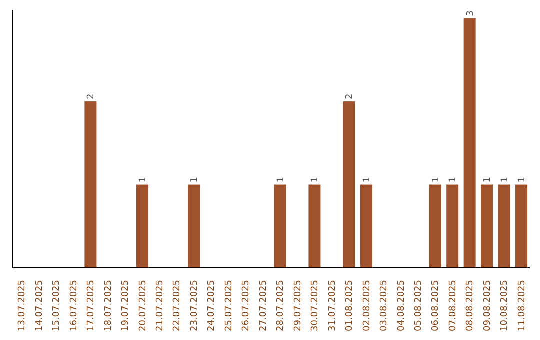 This screenshot has height=340, width=540. Describe the element at coordinates (57, 306) in the screenshot. I see `x-tick-label: 15.07.2025` at that location.